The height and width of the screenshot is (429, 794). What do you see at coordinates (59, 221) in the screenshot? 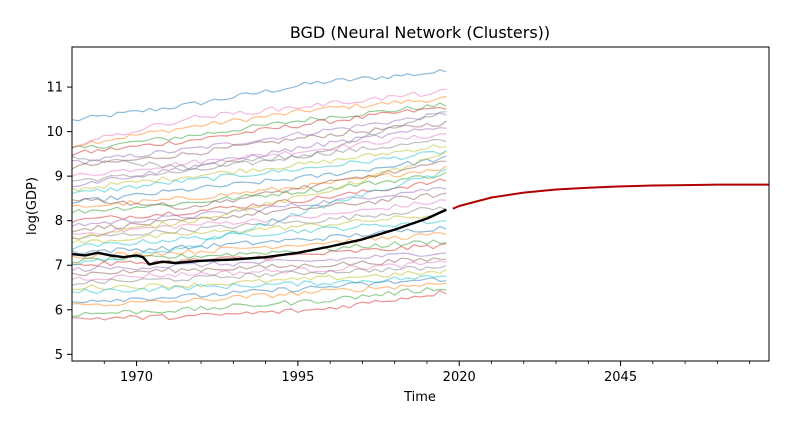
I see `y-tick-label: 8` at bounding box center [59, 221].